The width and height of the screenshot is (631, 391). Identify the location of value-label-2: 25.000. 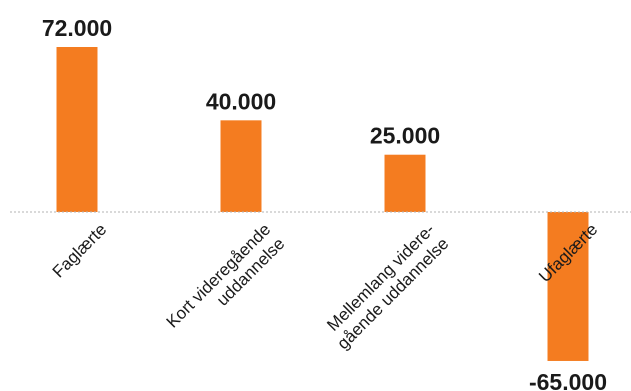
(405, 136).